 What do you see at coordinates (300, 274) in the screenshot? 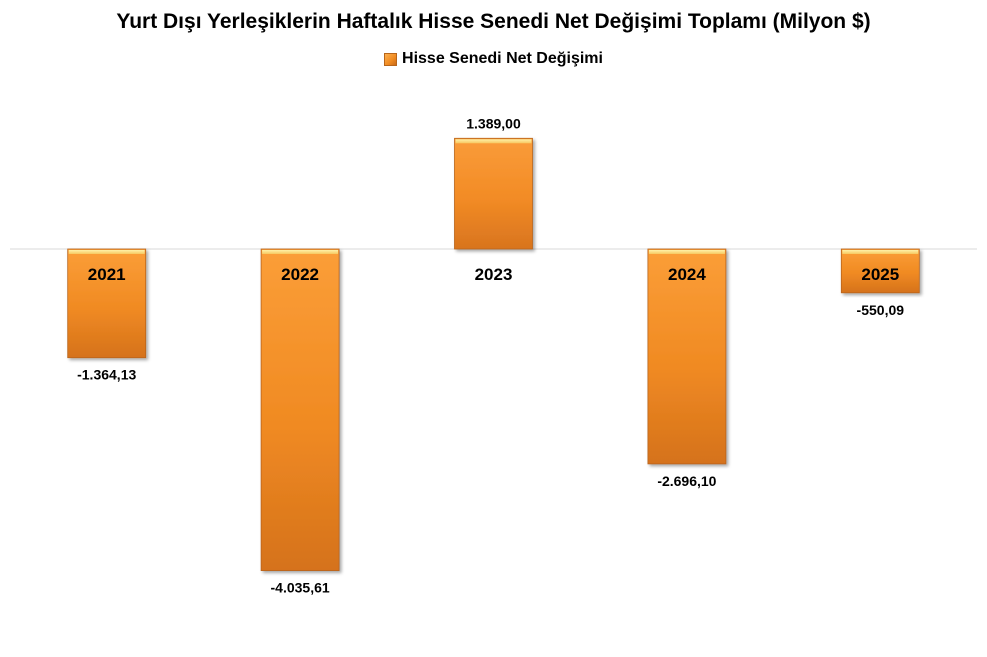
I see `x-tick-label-2022: 2022` at bounding box center [300, 274].